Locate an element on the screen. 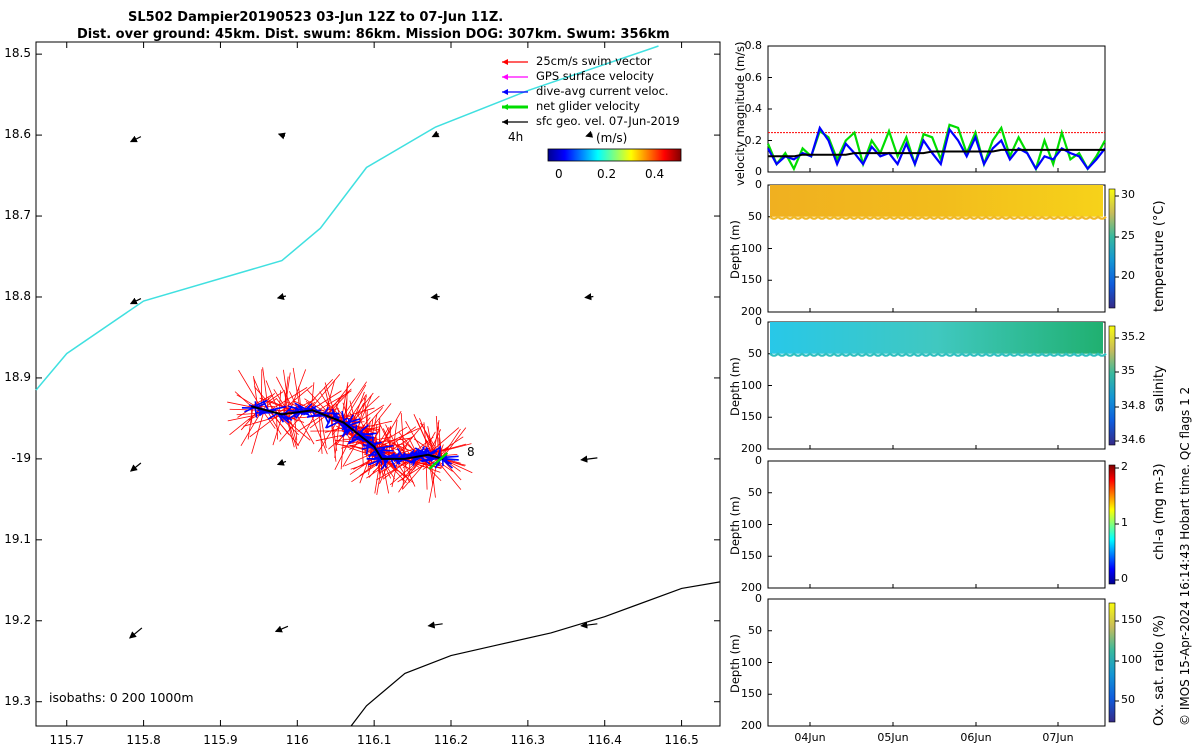 Image resolution: width=1200 pixels, height=750 pixels. time-tick-label: 06Jun is located at coordinates (976, 737).